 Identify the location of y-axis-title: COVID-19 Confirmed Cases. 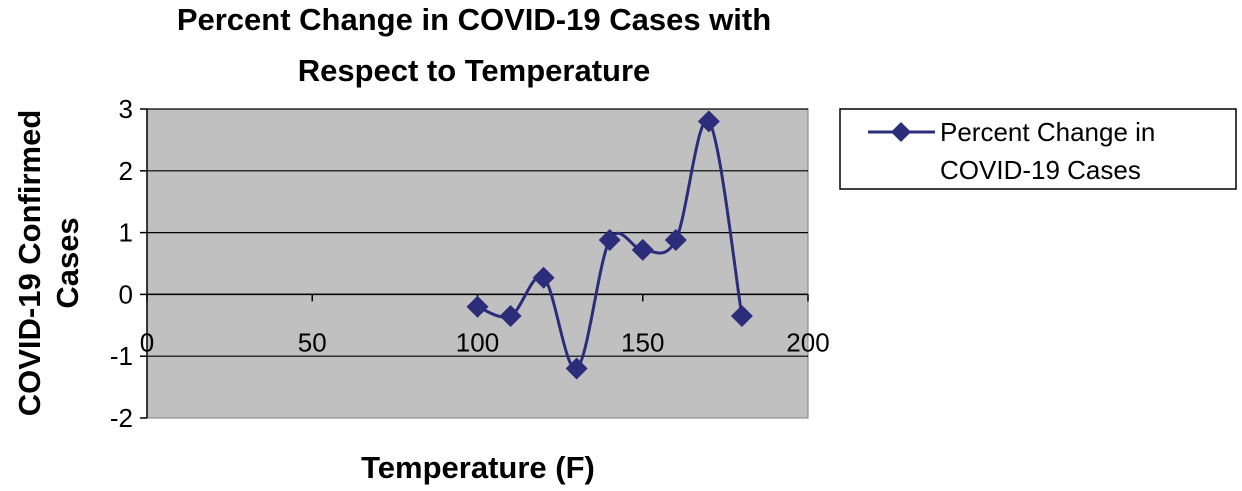
(48, 263).